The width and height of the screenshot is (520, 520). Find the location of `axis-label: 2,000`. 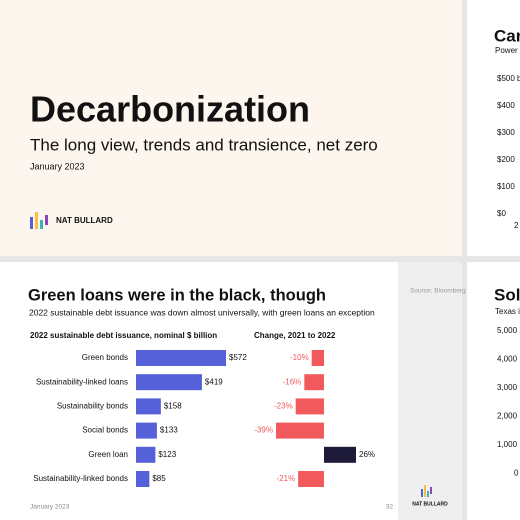

axis-label: 2,000 is located at coordinates (507, 416).